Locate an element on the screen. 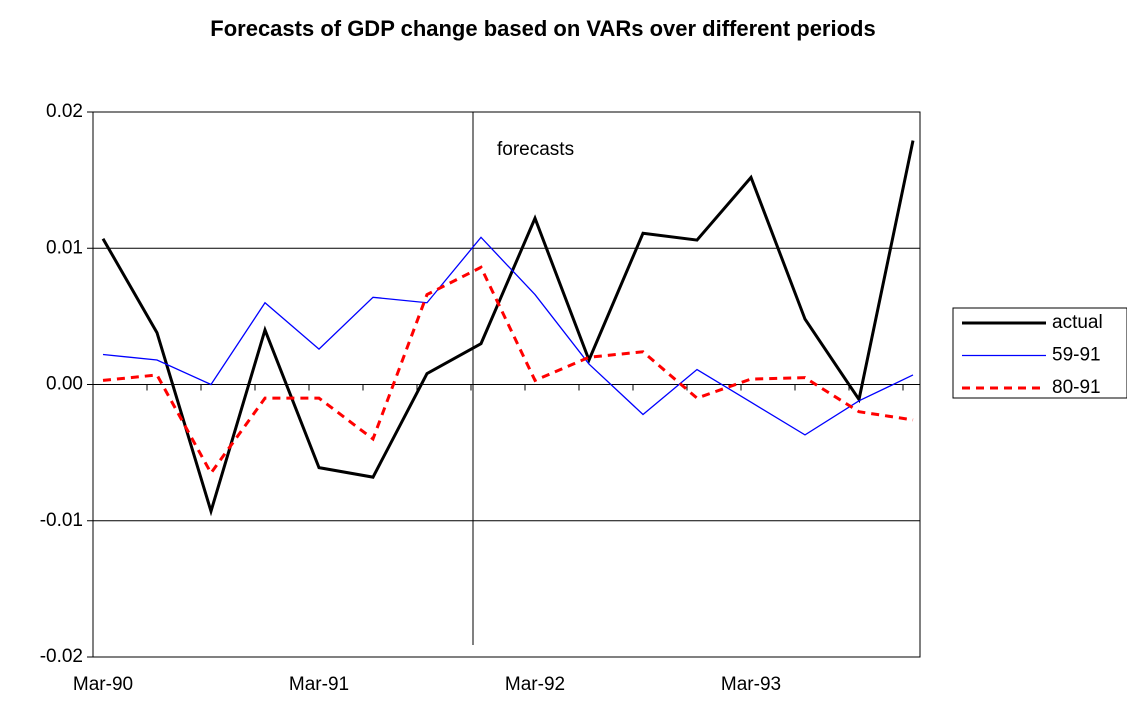  y-tick-label: 0.00 is located at coordinates (64, 384).